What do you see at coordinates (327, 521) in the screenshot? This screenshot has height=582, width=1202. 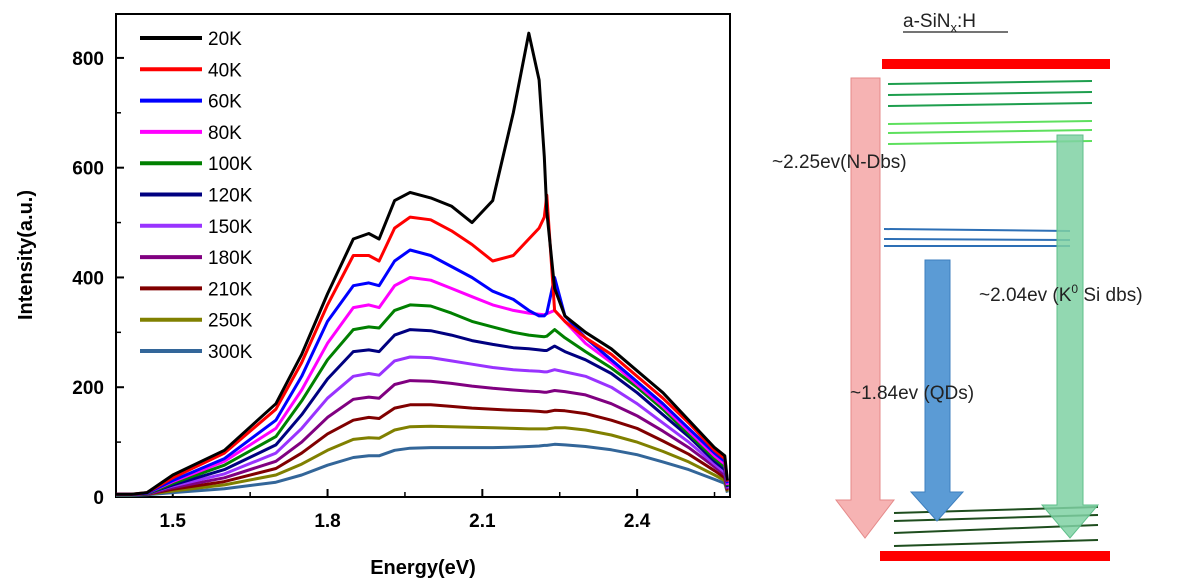 I see `x-tick-label: 1.8` at bounding box center [327, 521].